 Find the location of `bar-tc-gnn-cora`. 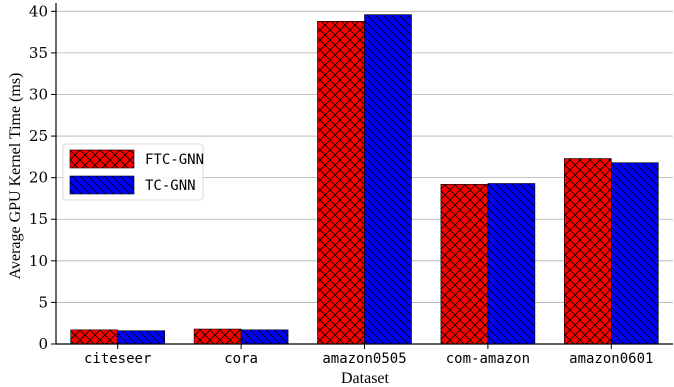

bar-tc-gnn-cora is located at coordinates (264, 337).